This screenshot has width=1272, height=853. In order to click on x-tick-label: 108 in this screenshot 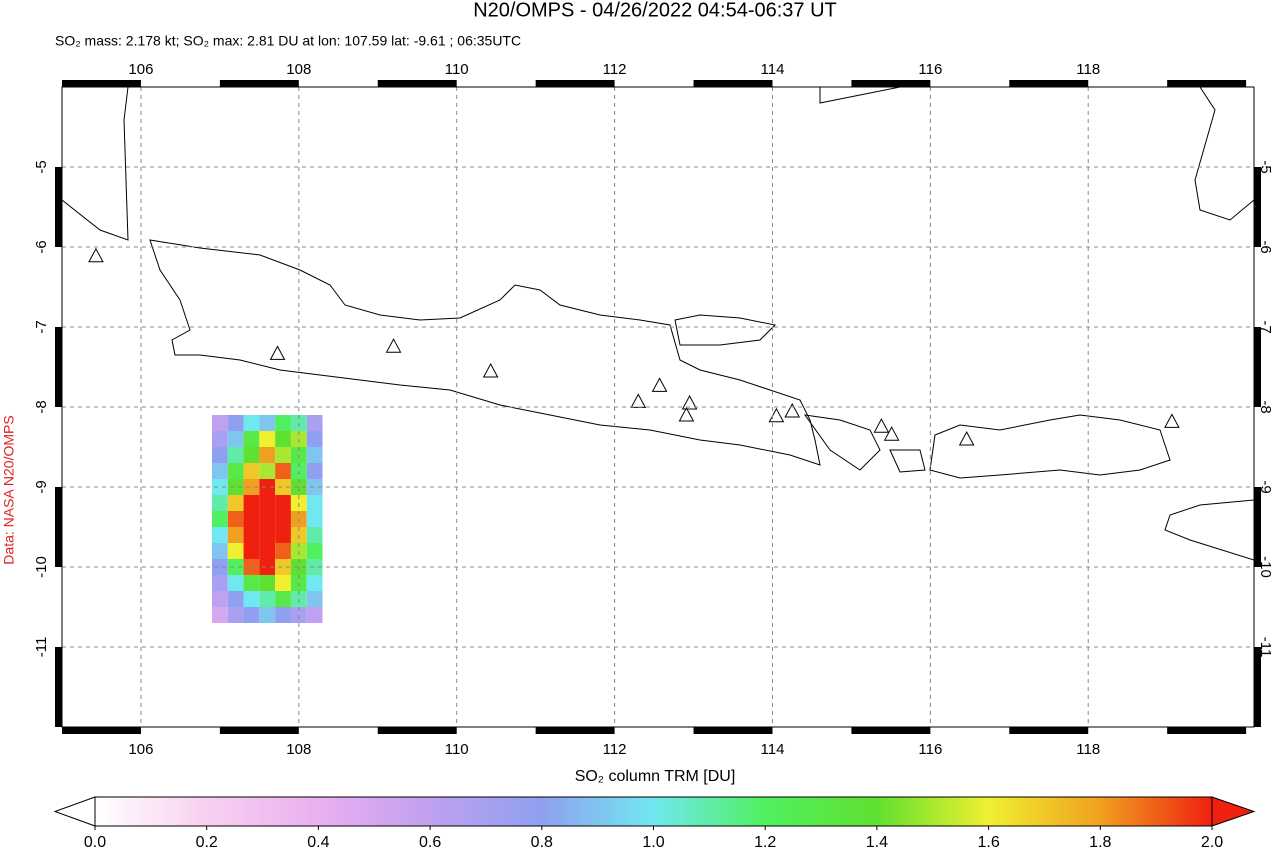, I will do `click(298, 749)`.